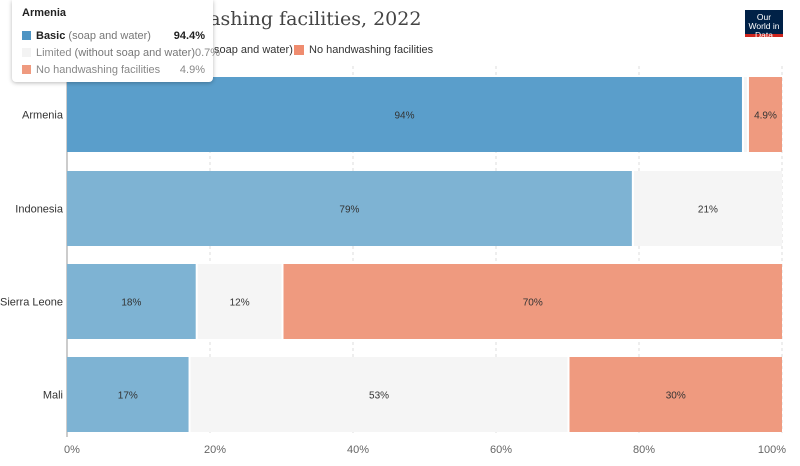 This screenshot has height=466, width=800. Describe the element at coordinates (189, 35) in the screenshot. I see `tooltip-value-basic: 94.4%` at that location.